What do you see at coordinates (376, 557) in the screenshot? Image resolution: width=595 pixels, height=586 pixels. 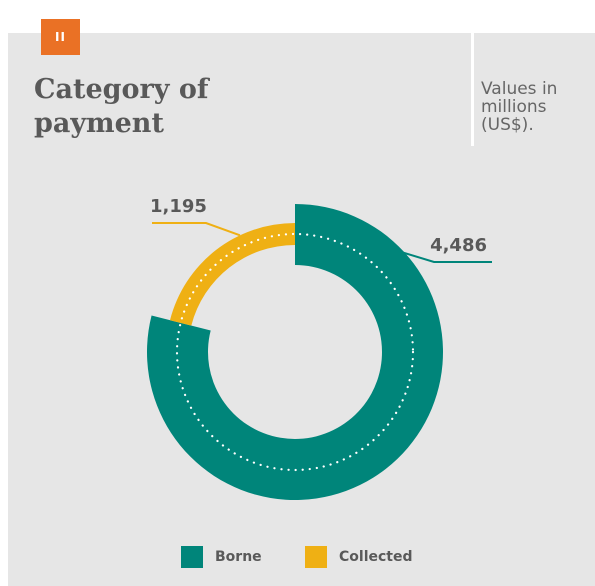 I see `legend-label-collected: Collected` at bounding box center [376, 557].